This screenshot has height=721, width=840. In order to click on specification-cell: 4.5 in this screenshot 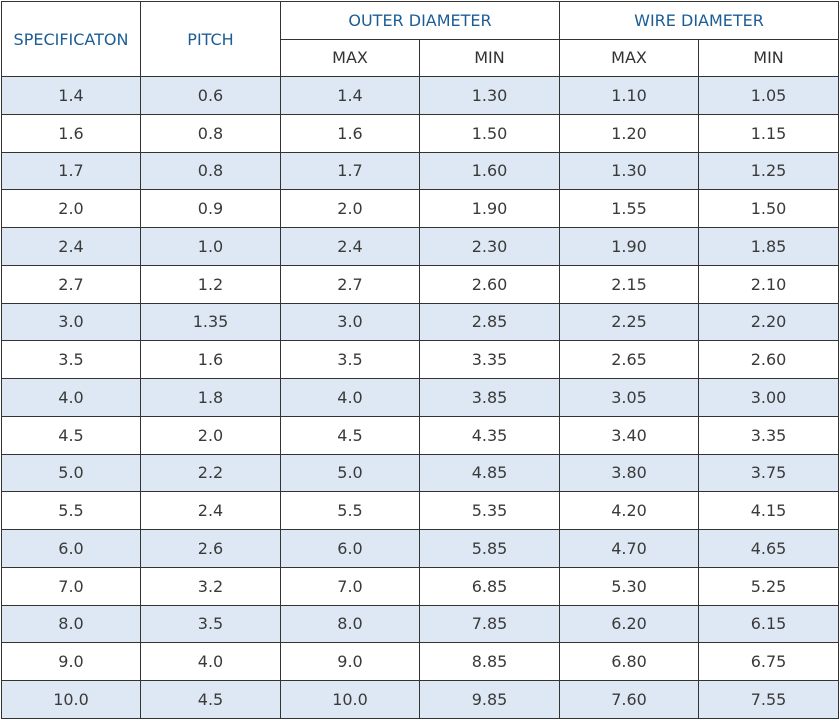, I will do `click(71, 435)`.